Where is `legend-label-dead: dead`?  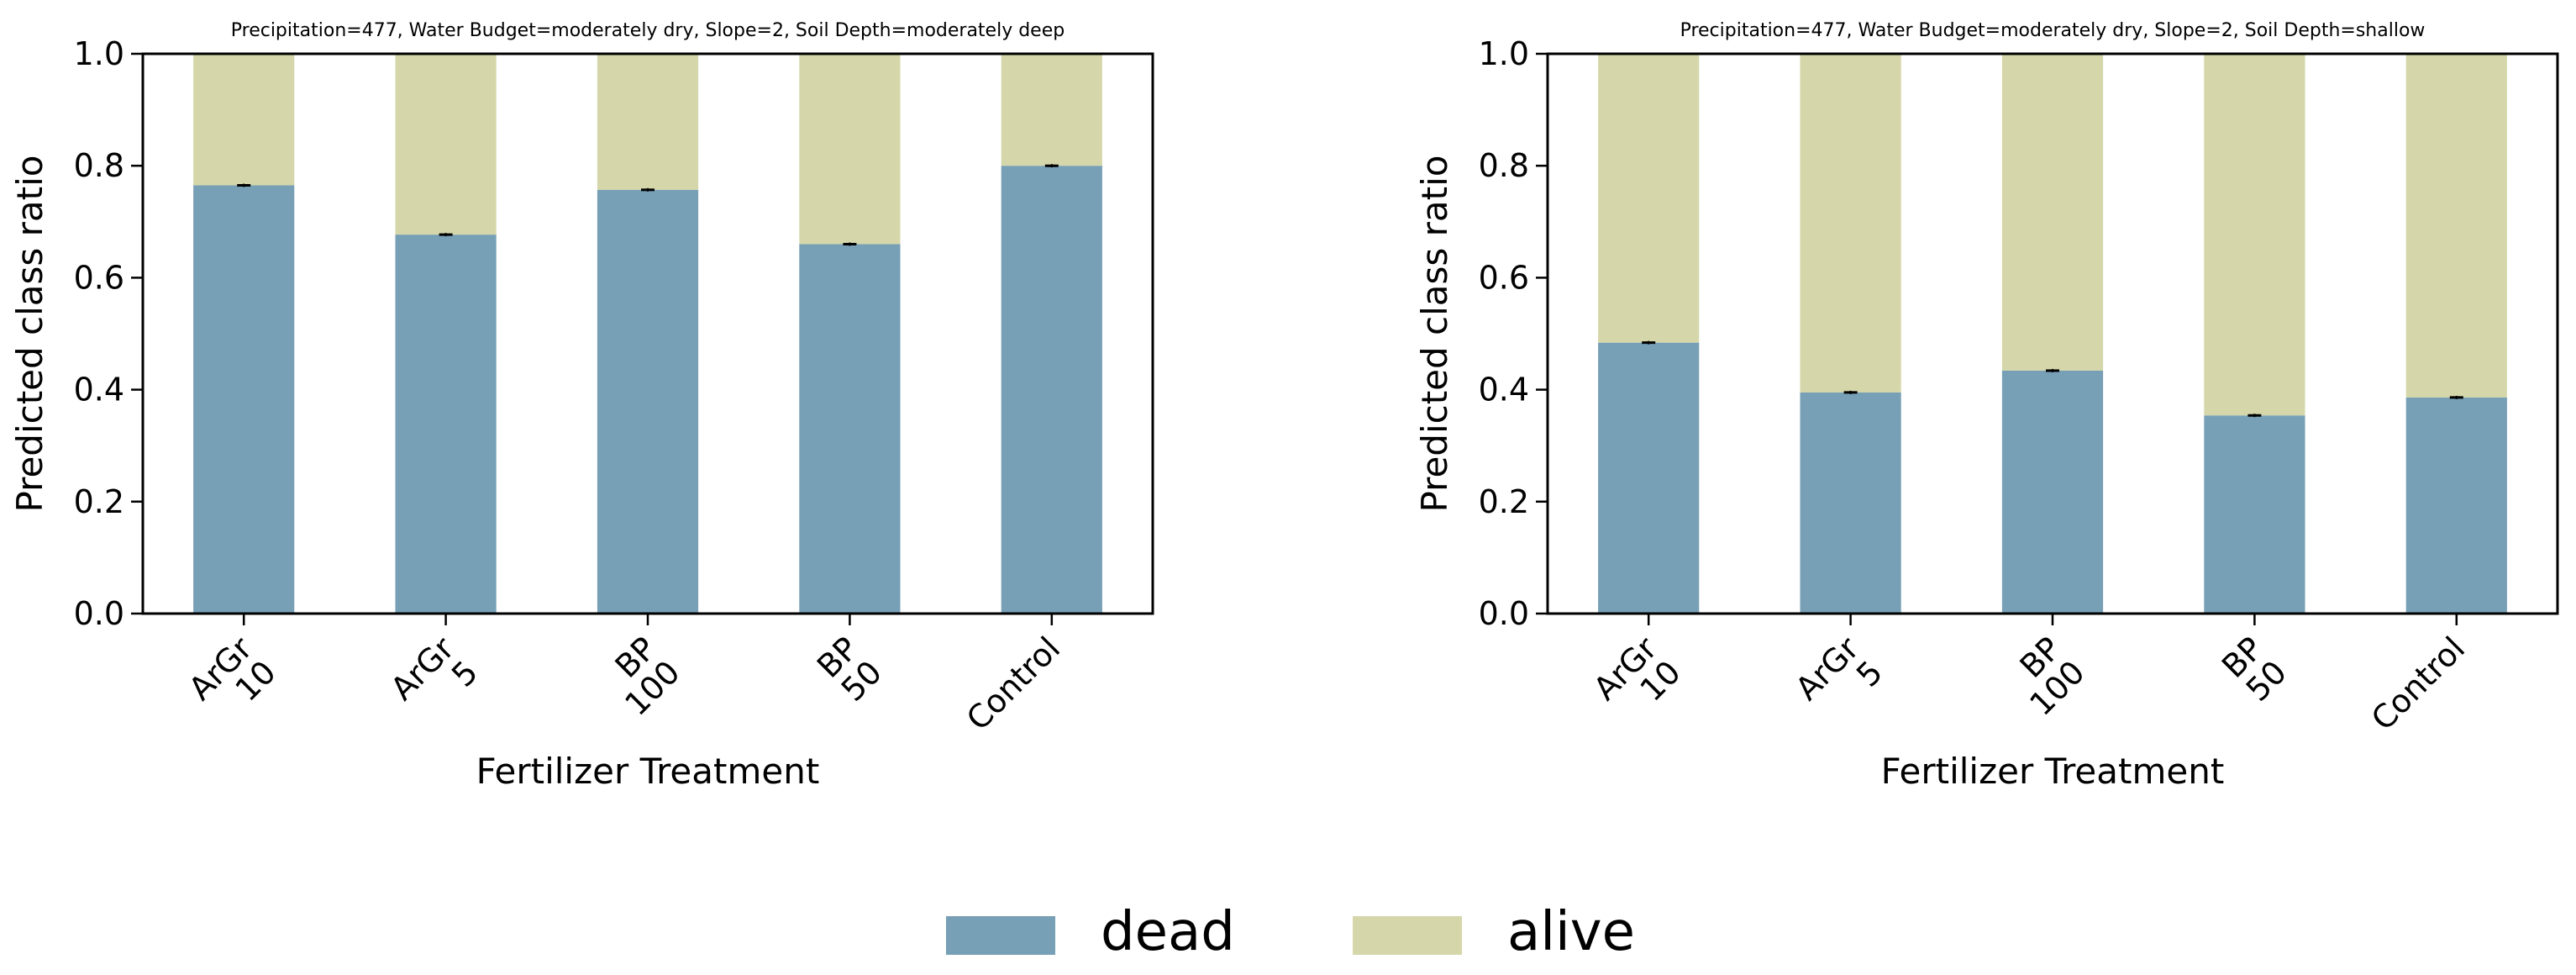
legend-label-dead: dead is located at coordinates (1168, 932).